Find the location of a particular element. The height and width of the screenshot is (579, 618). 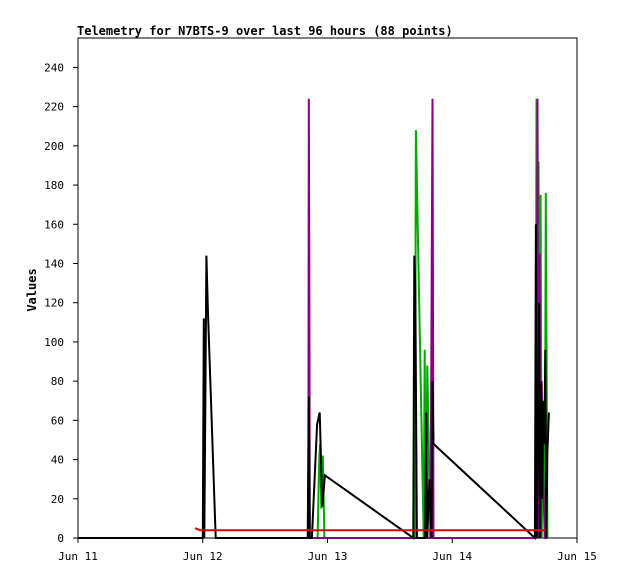

y-tick-label: 60 is located at coordinates (57, 420).